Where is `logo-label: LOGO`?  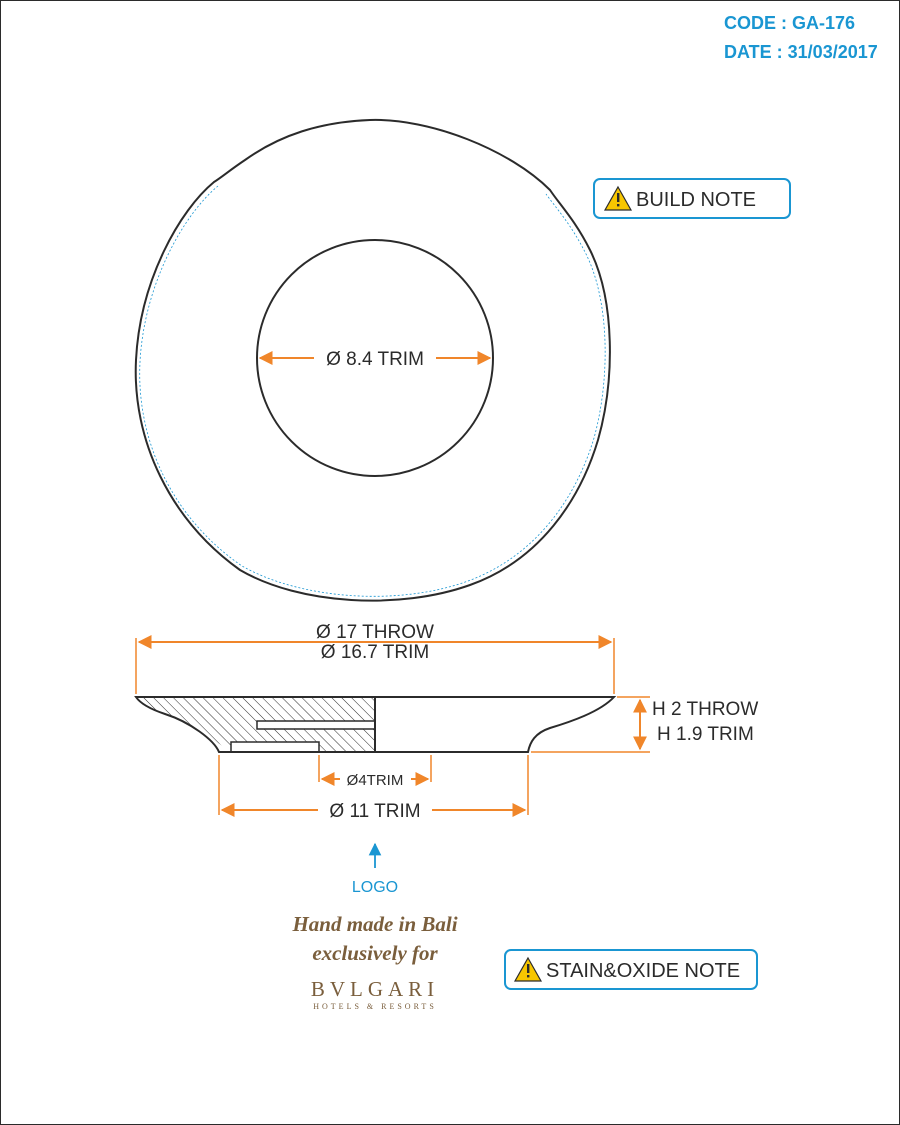
logo-label: LOGO is located at coordinates (375, 887).